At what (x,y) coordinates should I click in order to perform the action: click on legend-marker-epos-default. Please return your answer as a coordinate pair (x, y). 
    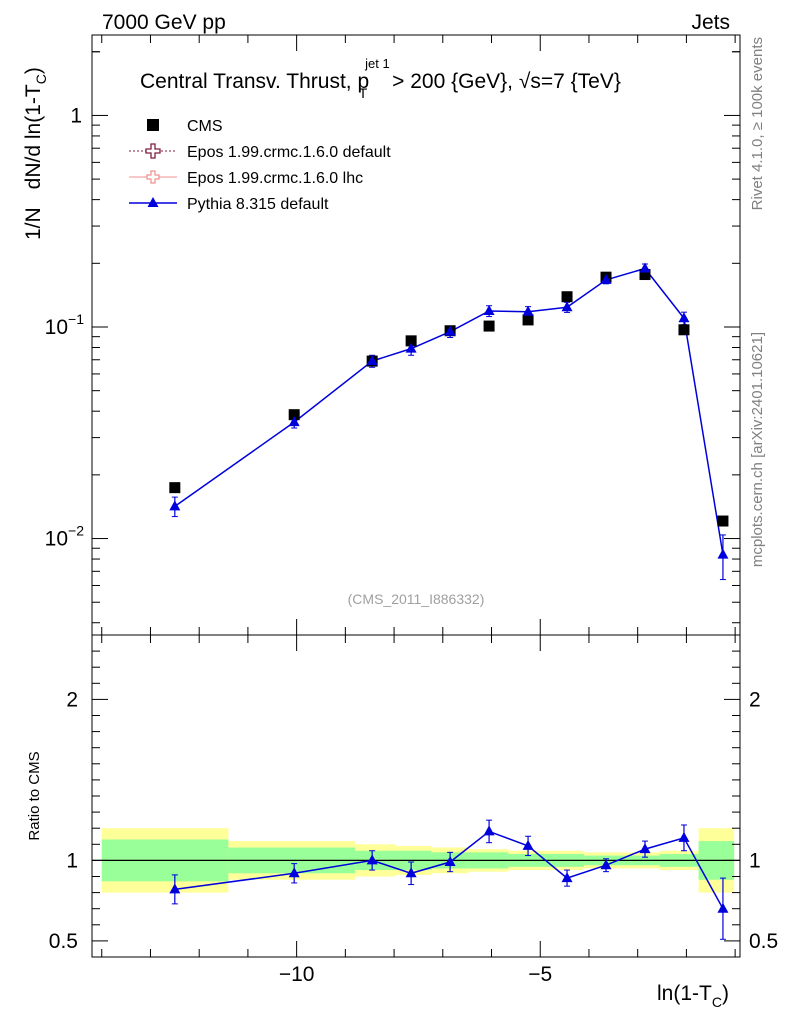
    Looking at the image, I should click on (153, 151).